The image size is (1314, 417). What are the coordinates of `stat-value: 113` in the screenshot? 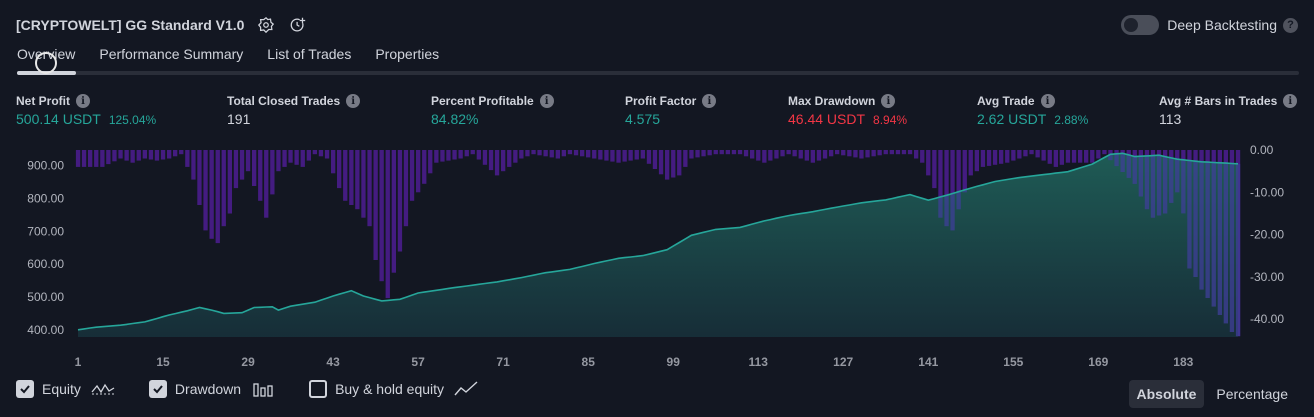 It's located at (1170, 119).